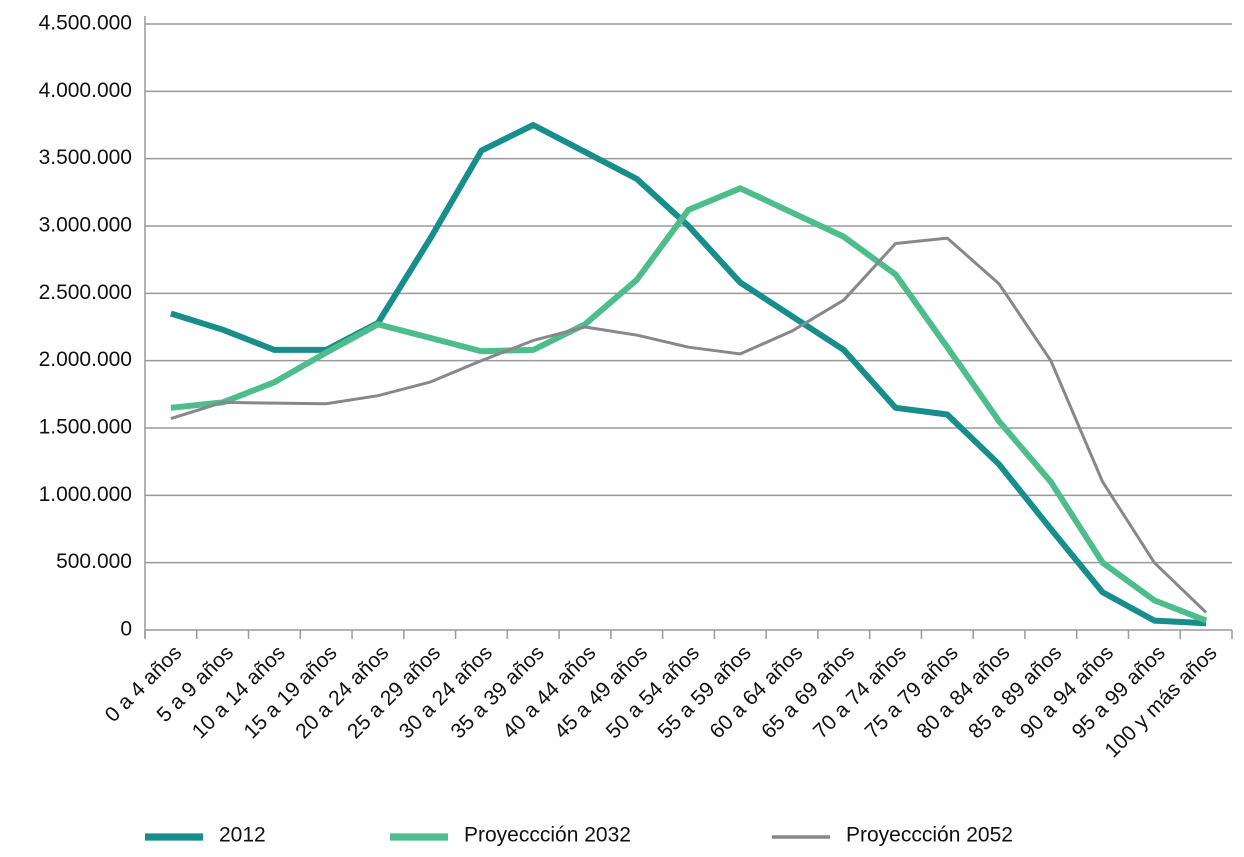 This screenshot has height=857, width=1244. Describe the element at coordinates (929, 835) in the screenshot. I see `legend-label: Proyeccción 2052` at that location.